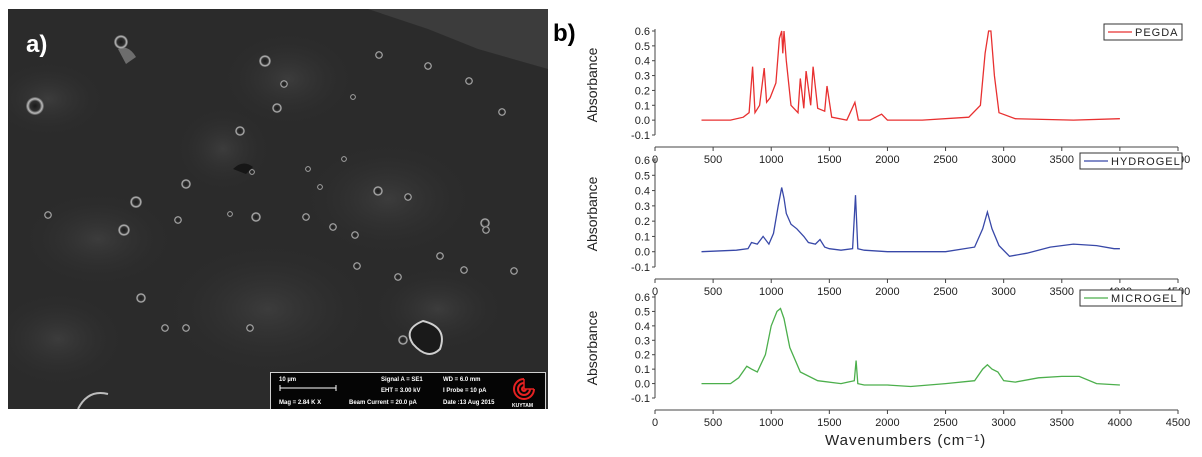  I want to click on date-text: Date :13 Aug 2015, so click(469, 403).